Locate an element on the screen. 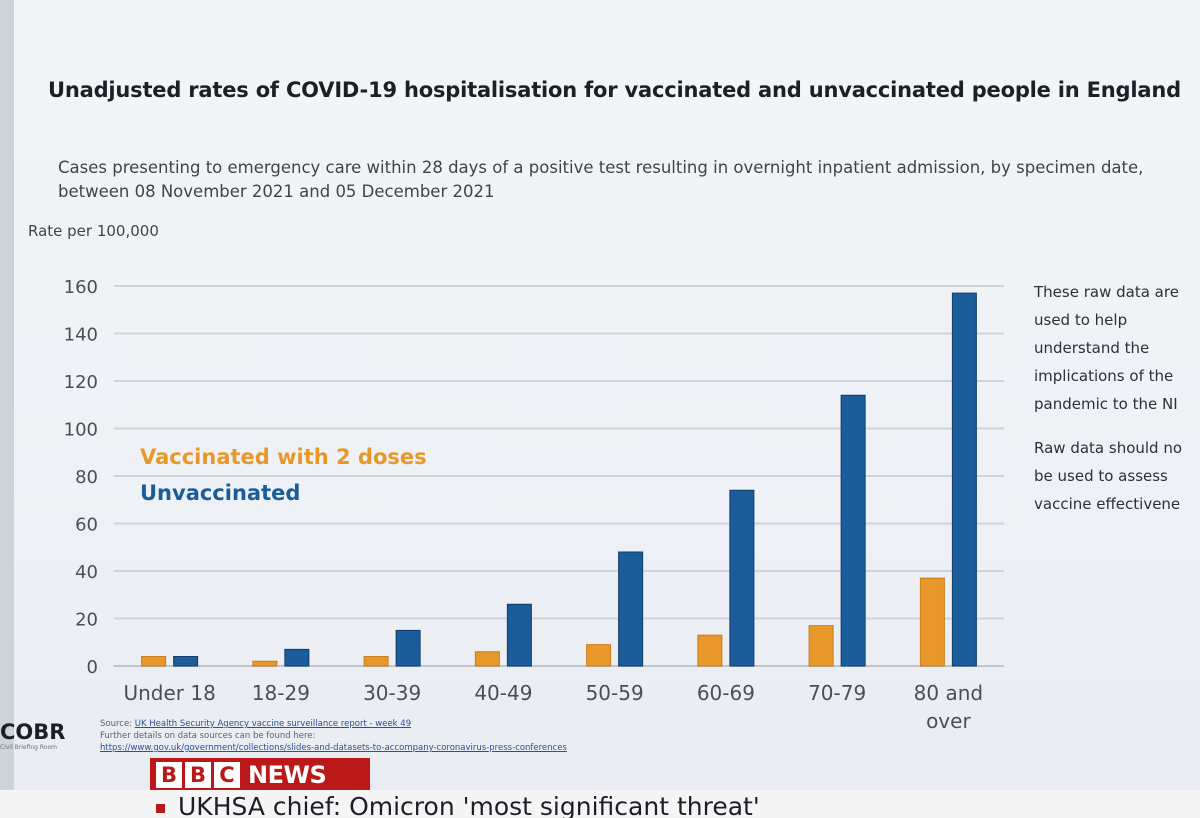 This screenshot has height=818, width=1200. y-tick-label: 40 is located at coordinates (86, 572).